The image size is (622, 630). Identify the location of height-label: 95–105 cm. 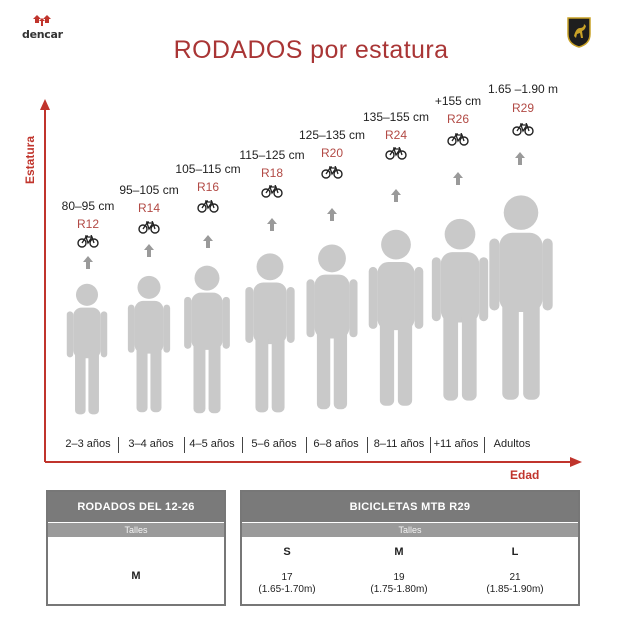
(149, 190).